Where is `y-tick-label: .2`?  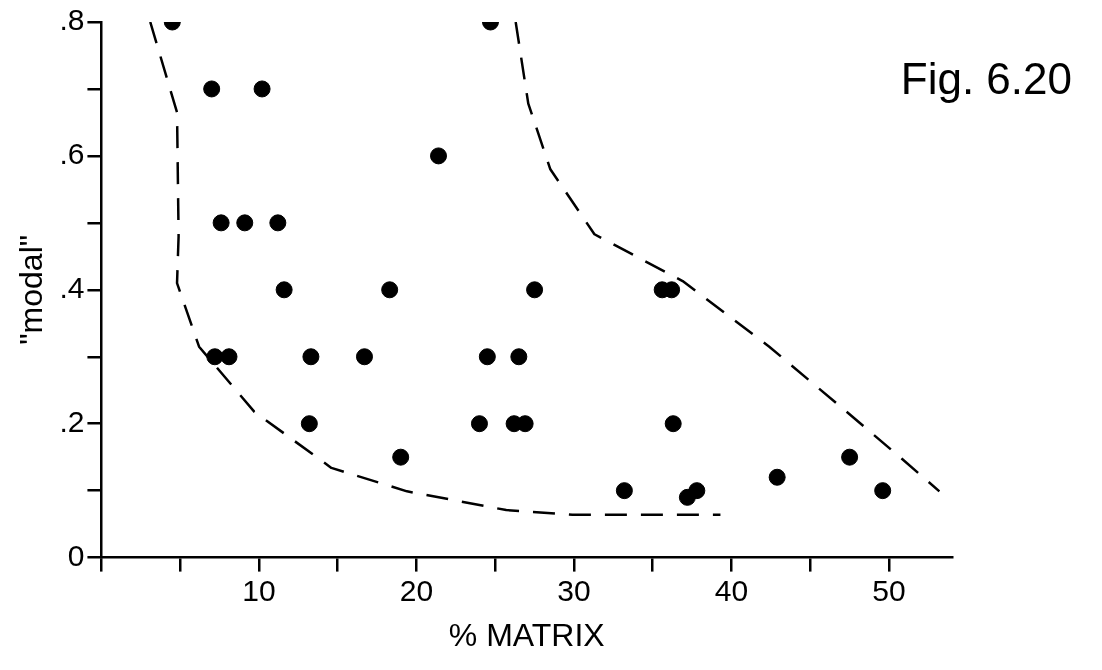
y-tick-label: .2 is located at coordinates (72, 421).